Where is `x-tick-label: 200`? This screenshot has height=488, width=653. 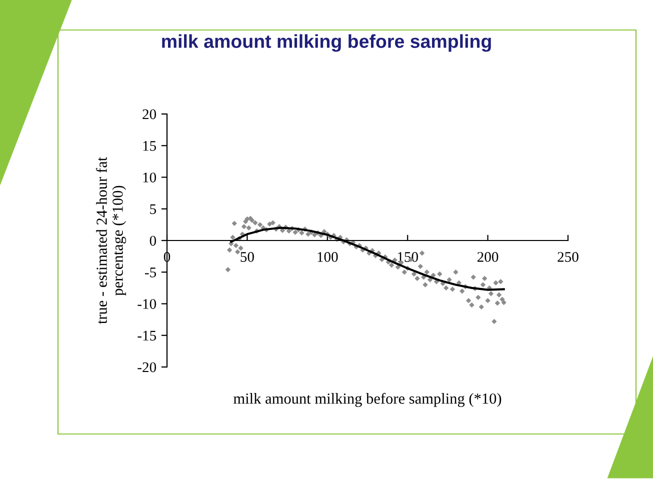
x-tick-label: 200 is located at coordinates (488, 257).